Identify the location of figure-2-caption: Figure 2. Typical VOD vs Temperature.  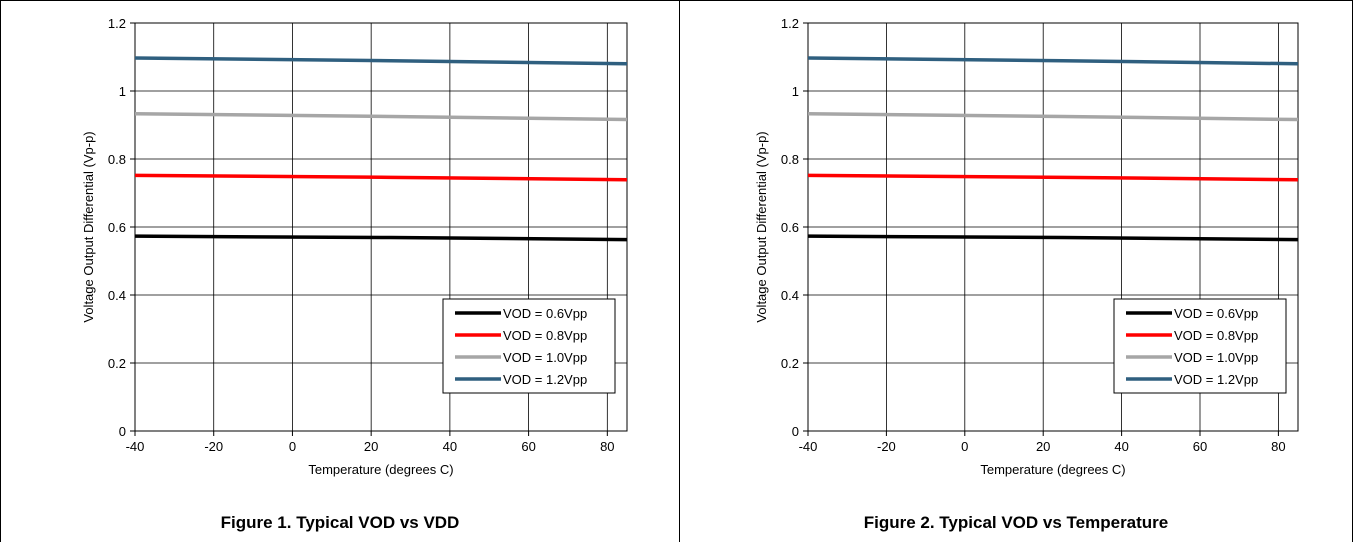
(1016, 522).